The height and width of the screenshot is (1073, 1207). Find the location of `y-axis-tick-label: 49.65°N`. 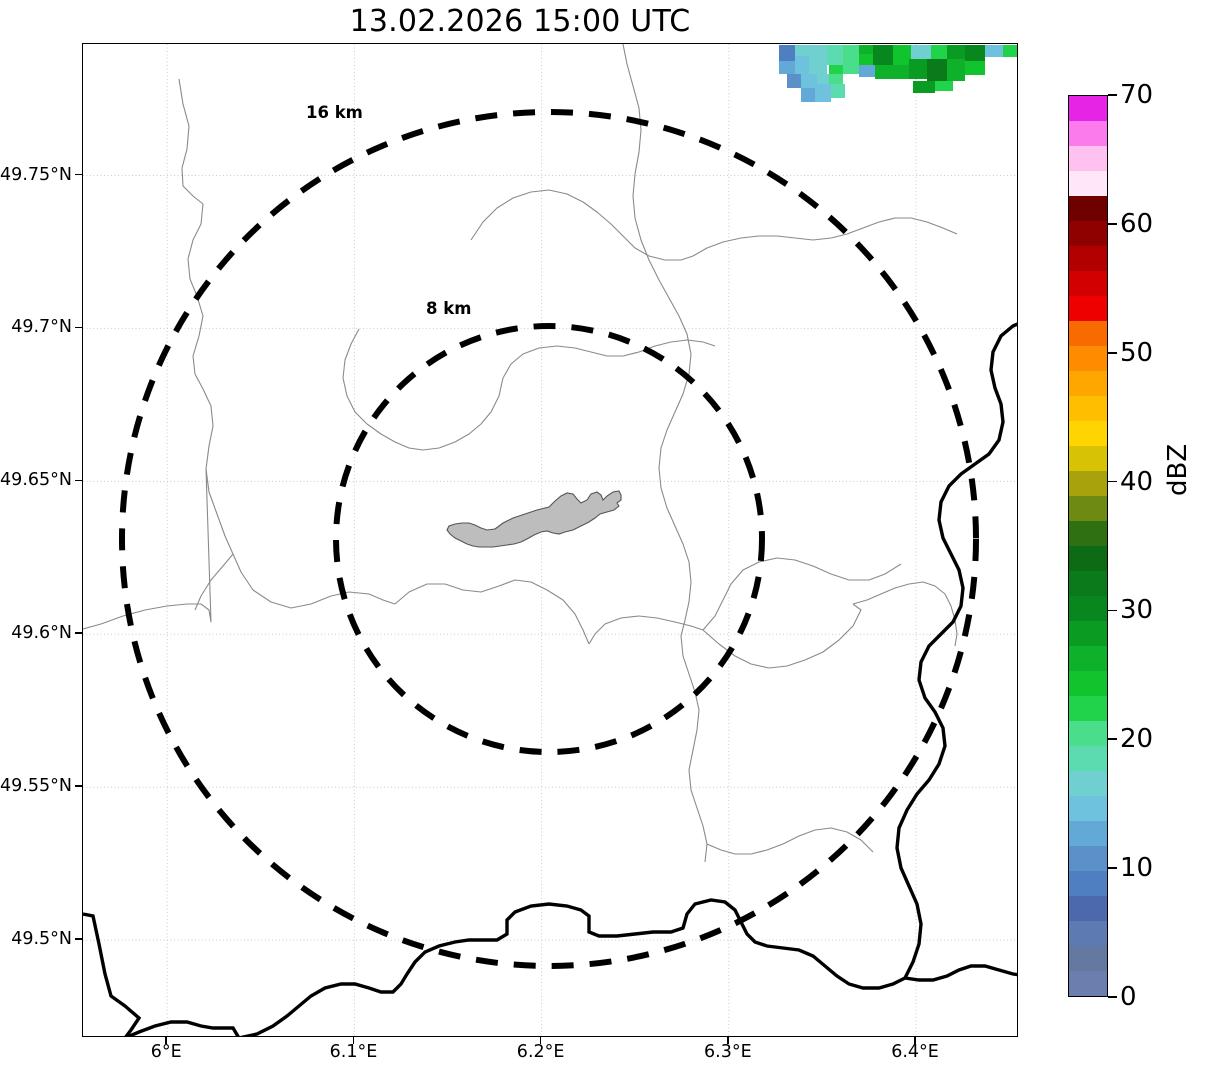

y-axis-tick-label: 49.65°N is located at coordinates (36, 480).